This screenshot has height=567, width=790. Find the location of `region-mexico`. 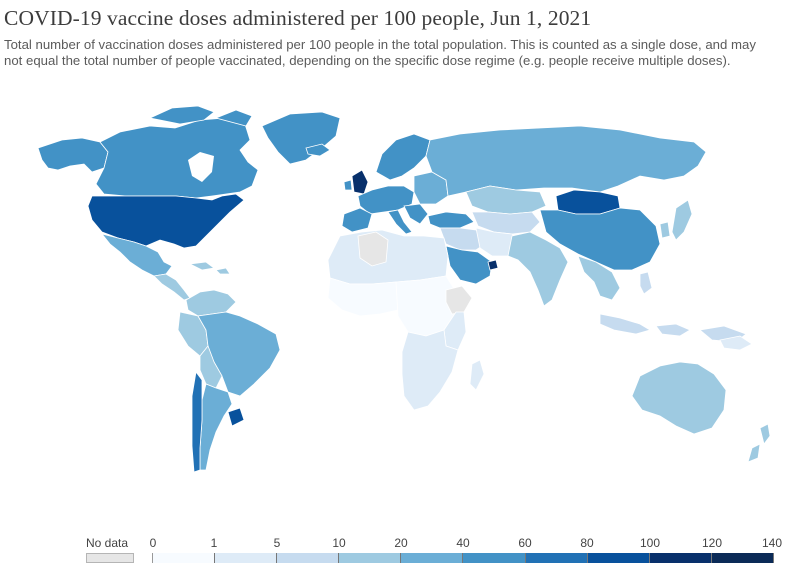

region-mexico is located at coordinates (136, 255).